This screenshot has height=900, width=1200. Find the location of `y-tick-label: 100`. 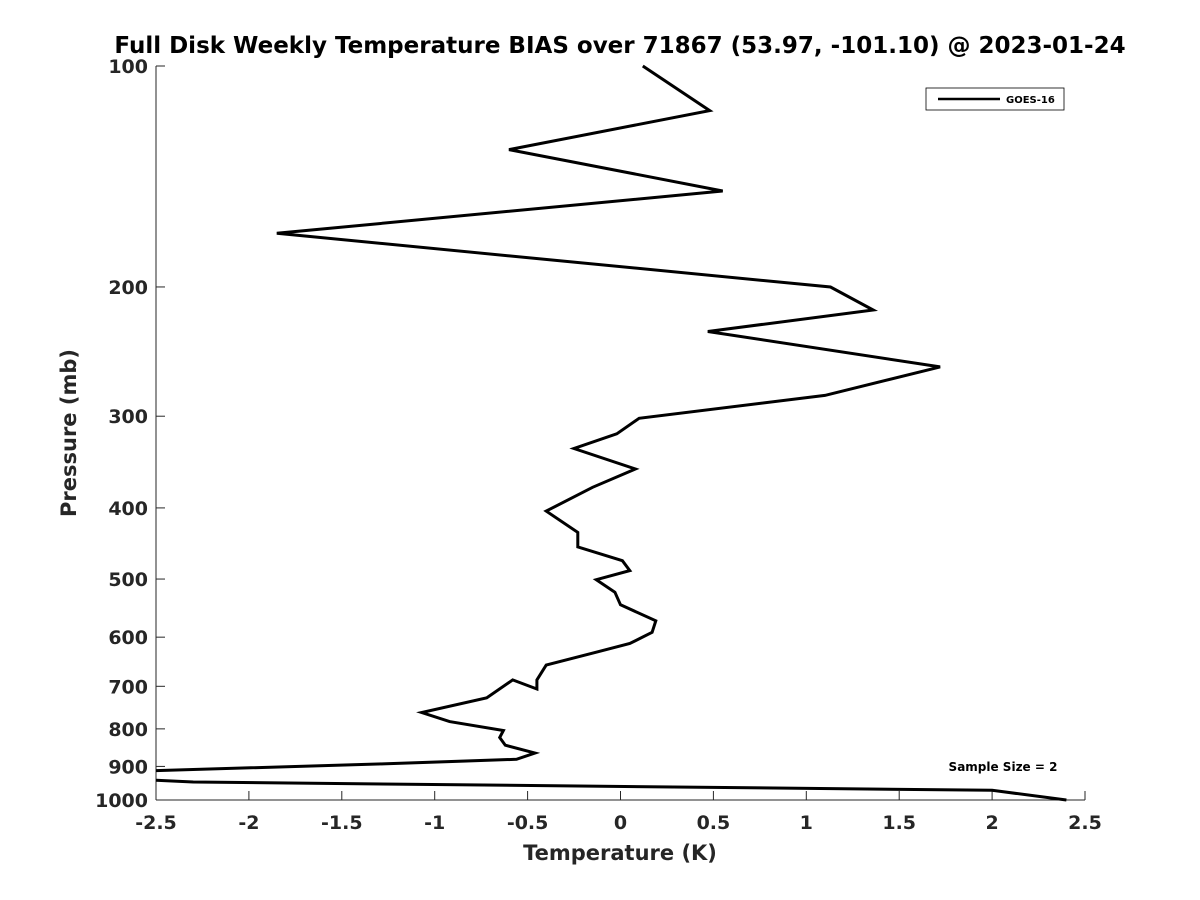

y-tick-label: 100 is located at coordinates (128, 67).